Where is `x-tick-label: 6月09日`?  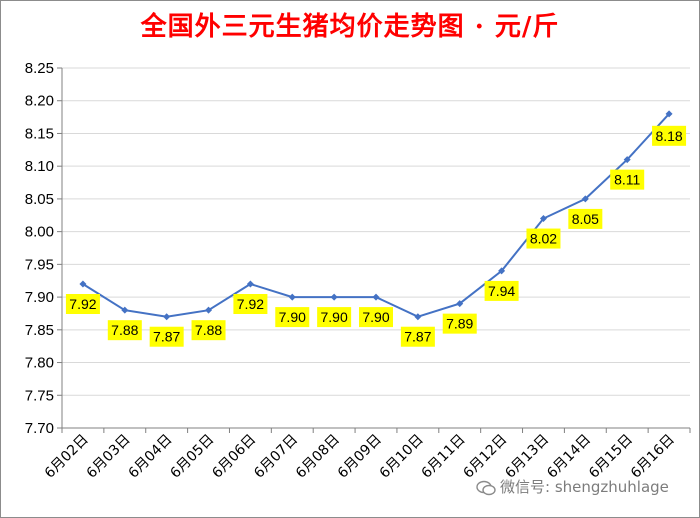
x-tick-label: 6月09日 is located at coordinates (360, 457).